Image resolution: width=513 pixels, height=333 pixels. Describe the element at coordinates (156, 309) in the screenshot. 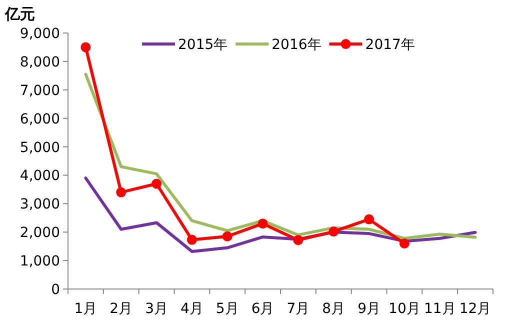

I see `x-tick-label: 3月` at that location.